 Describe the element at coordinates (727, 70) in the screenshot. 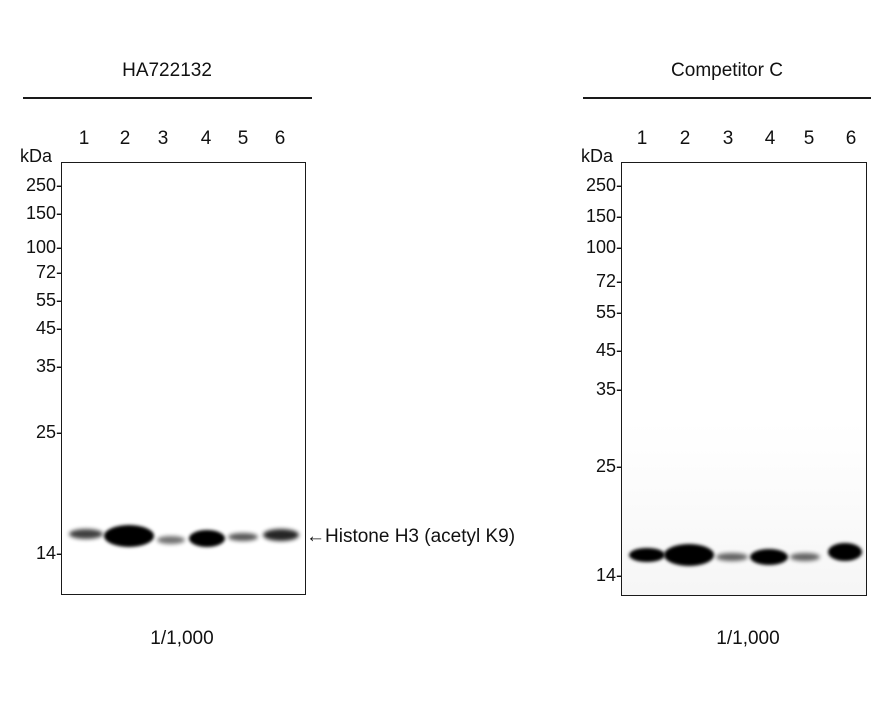

I see `panel-title: Competitor C` at that location.